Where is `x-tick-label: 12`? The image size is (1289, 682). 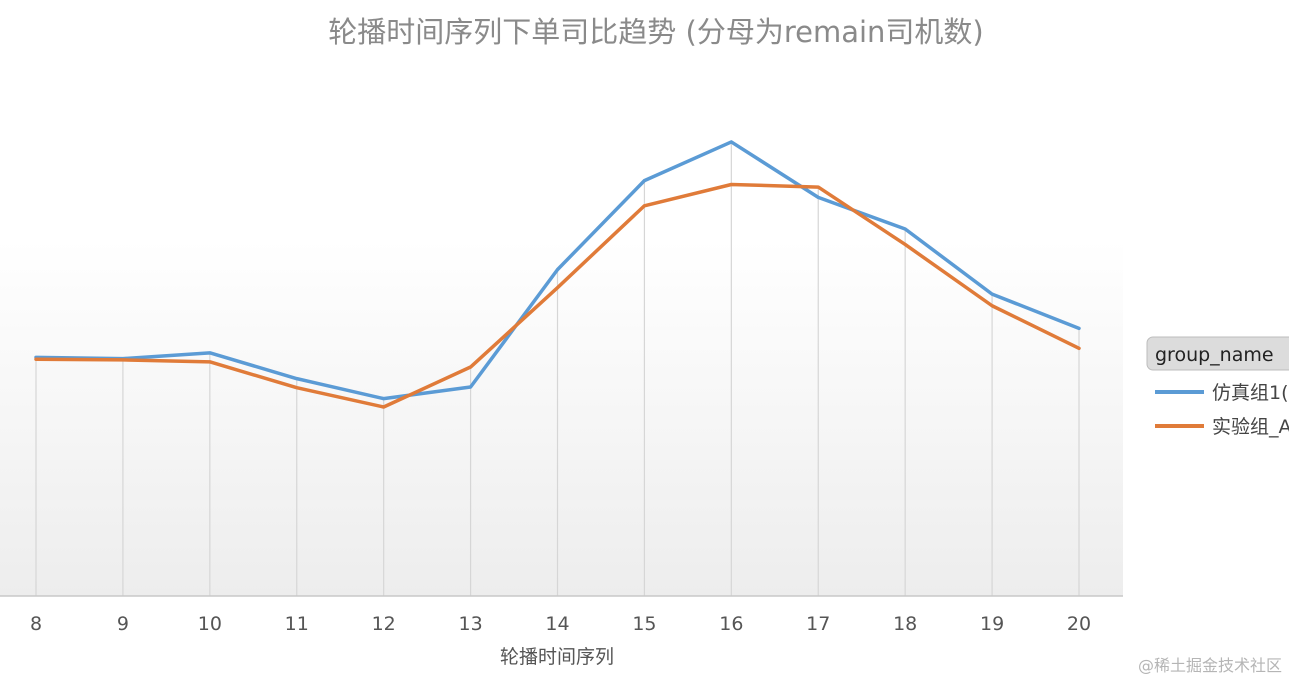
x-tick-label: 12 is located at coordinates (384, 624).